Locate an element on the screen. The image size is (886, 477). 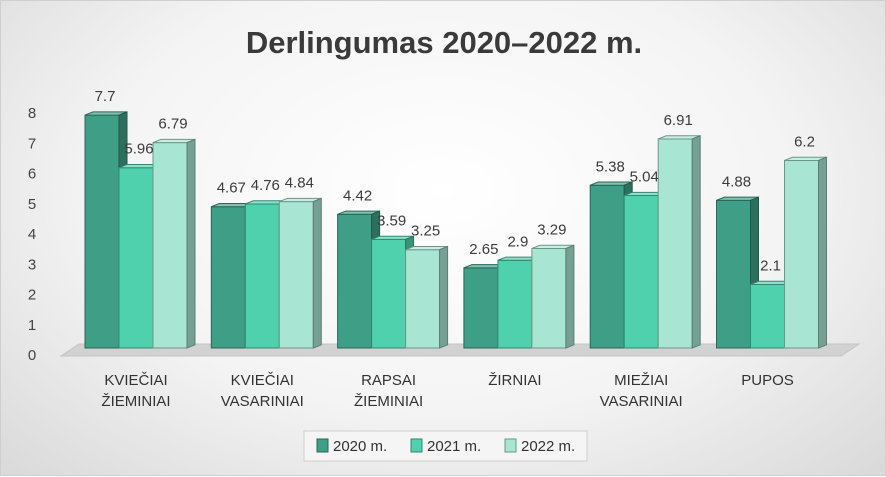
y-tick-label: 8 is located at coordinates (32, 113).